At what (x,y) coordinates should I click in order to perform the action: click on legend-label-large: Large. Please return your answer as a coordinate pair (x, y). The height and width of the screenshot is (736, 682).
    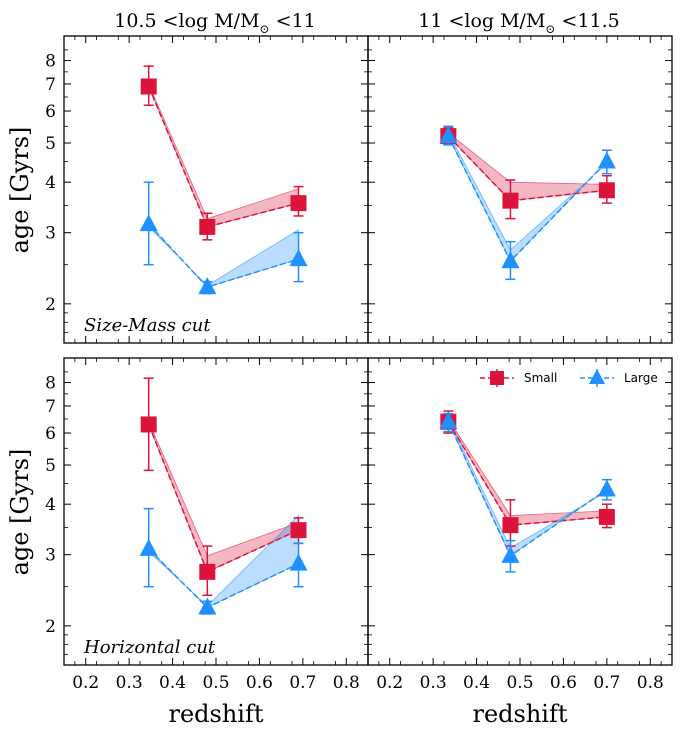
    Looking at the image, I should click on (641, 378).